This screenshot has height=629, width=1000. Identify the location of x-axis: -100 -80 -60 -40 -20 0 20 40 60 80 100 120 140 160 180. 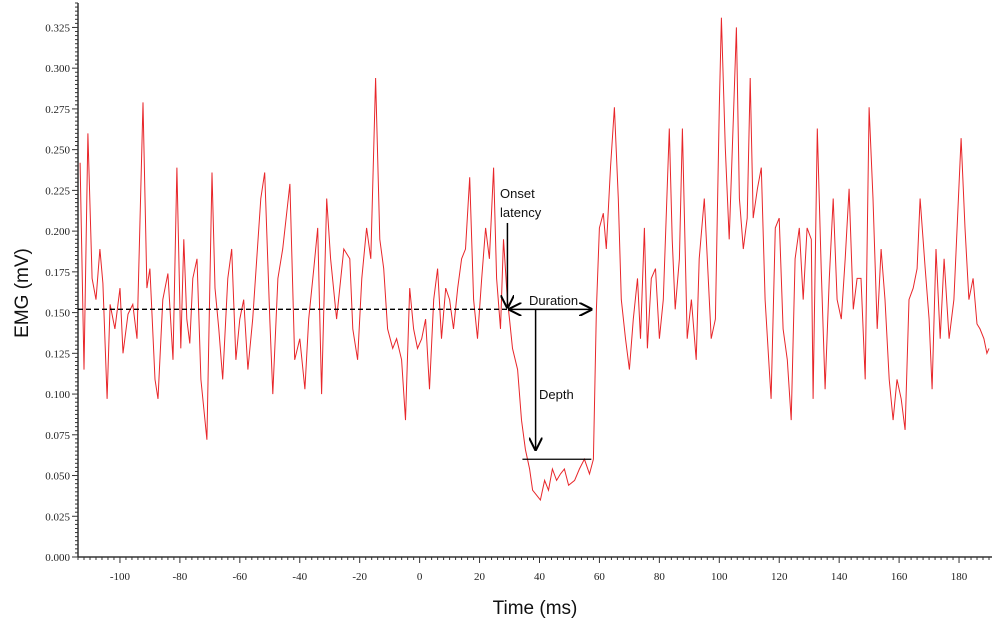
(534, 569).